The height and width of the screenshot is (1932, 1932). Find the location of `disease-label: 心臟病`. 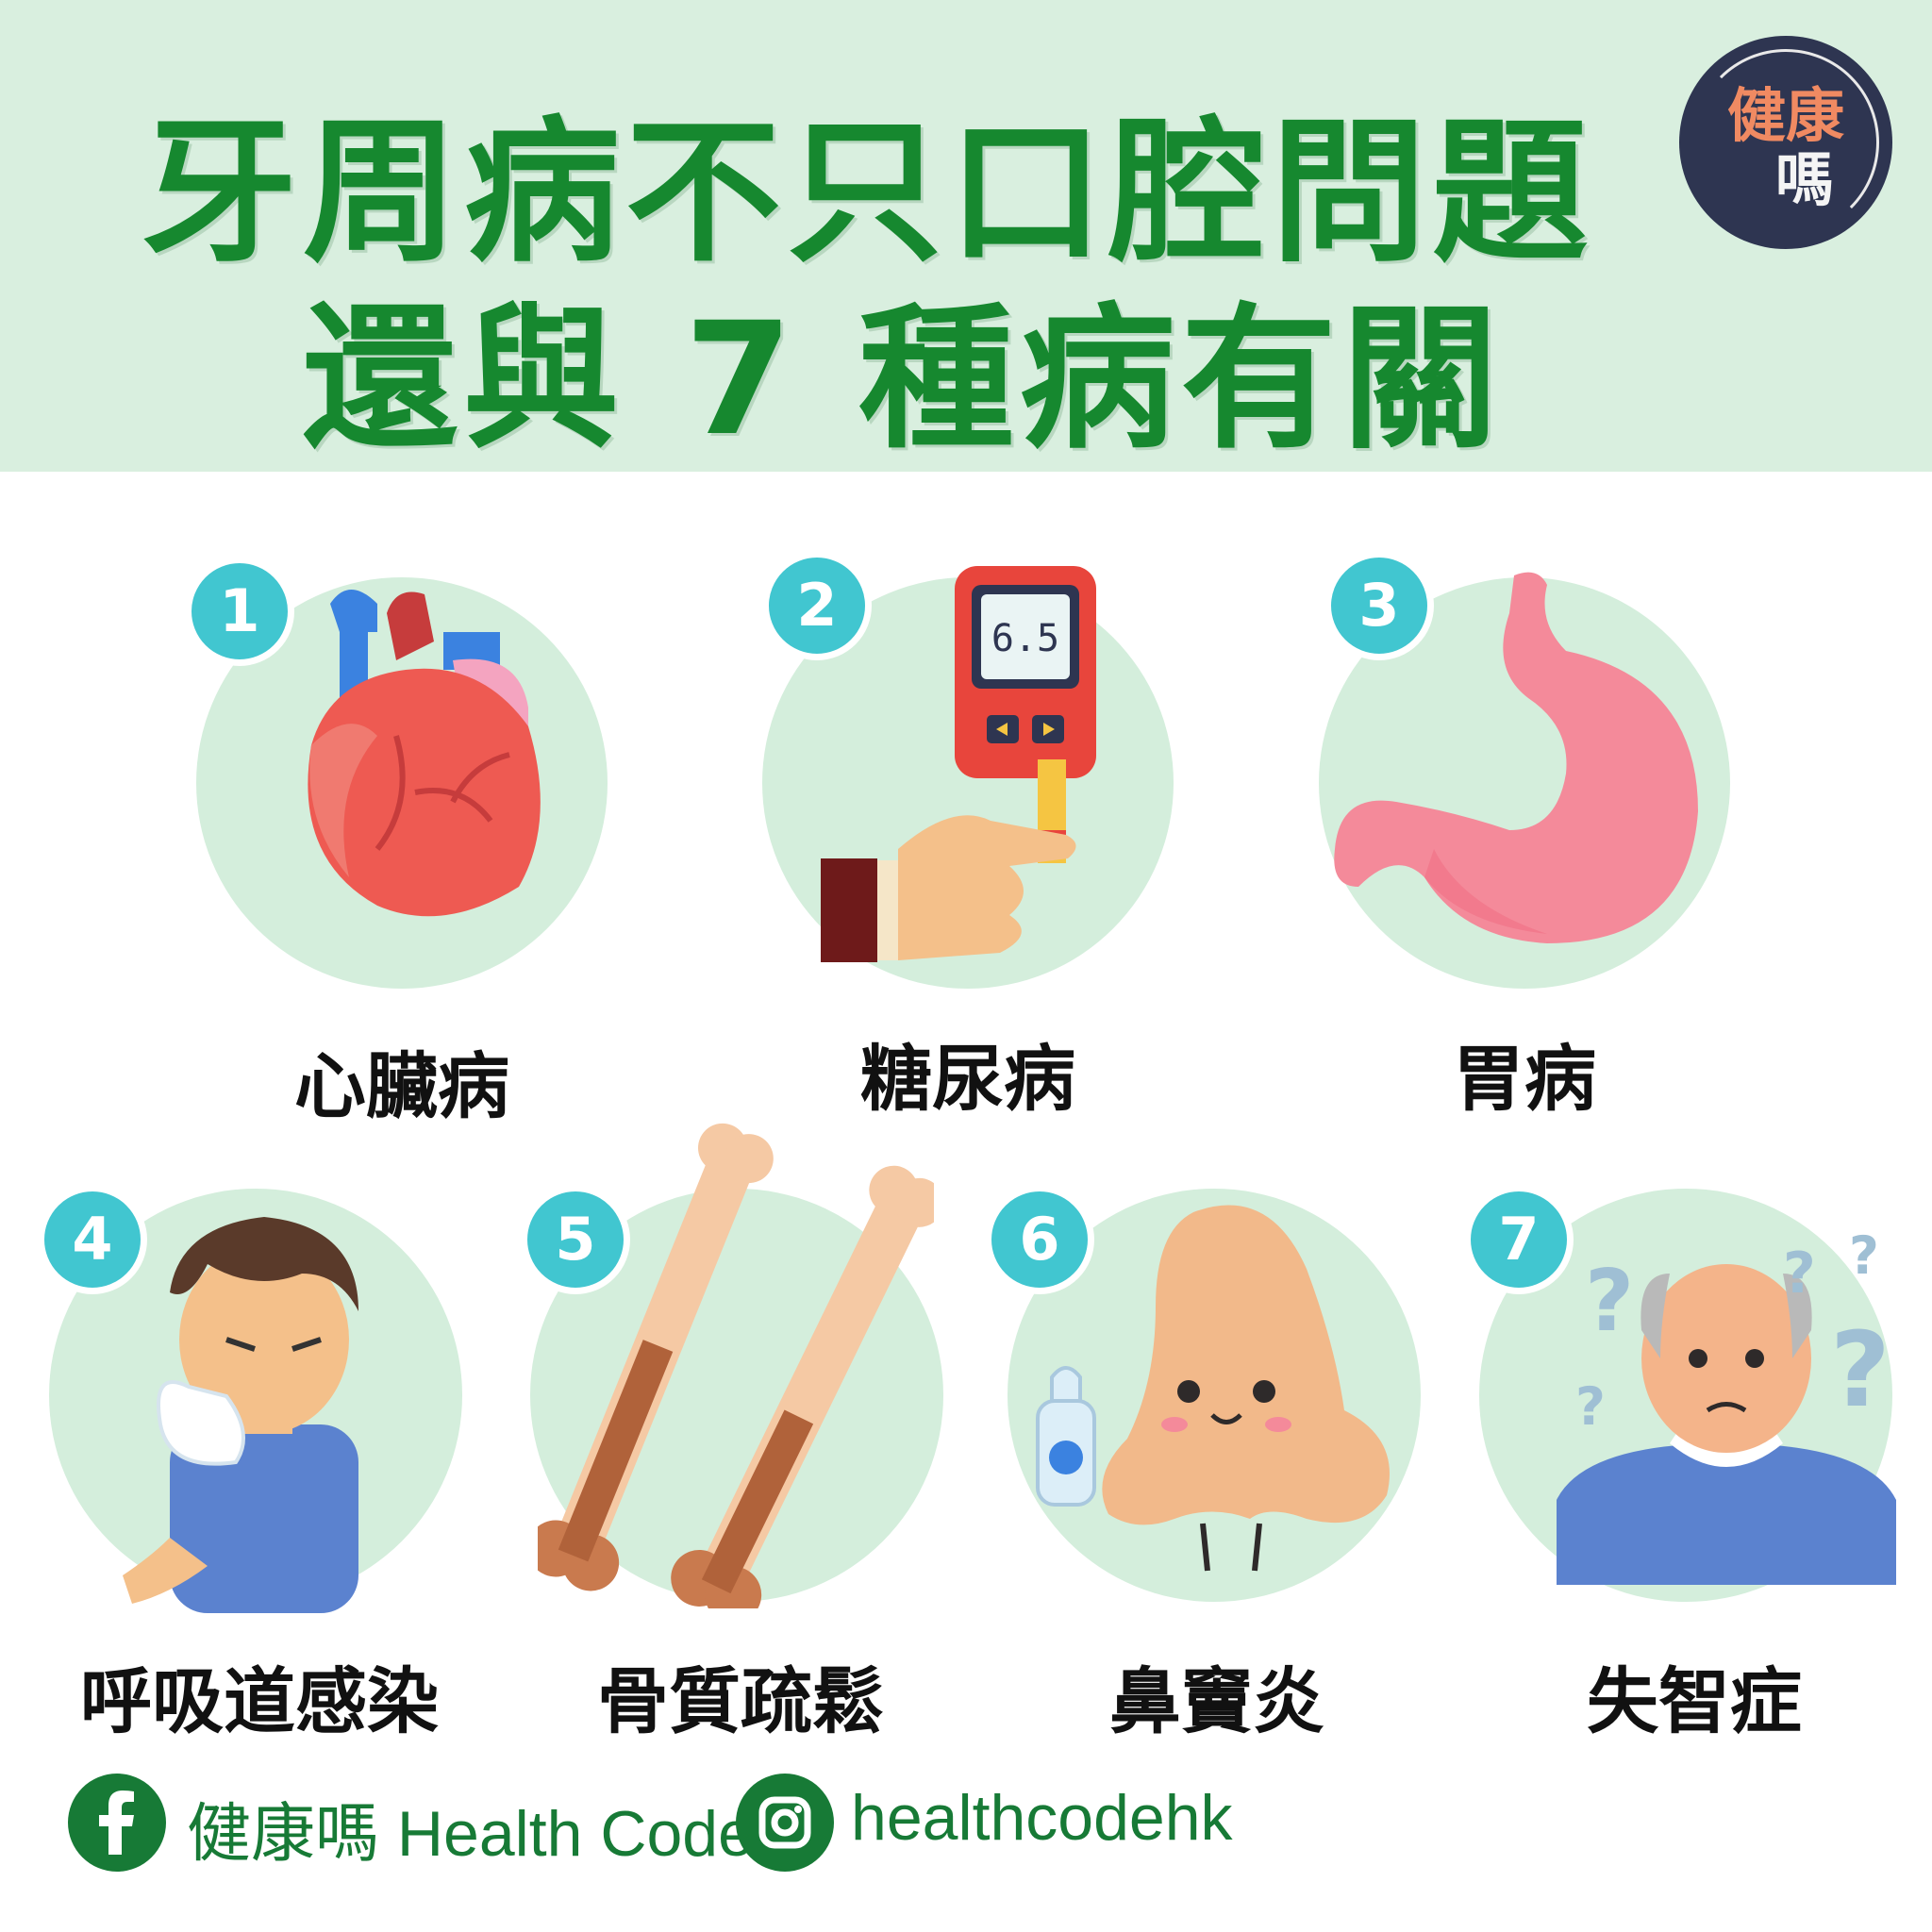

disease-label: 心臟病 is located at coordinates (402, 1086).